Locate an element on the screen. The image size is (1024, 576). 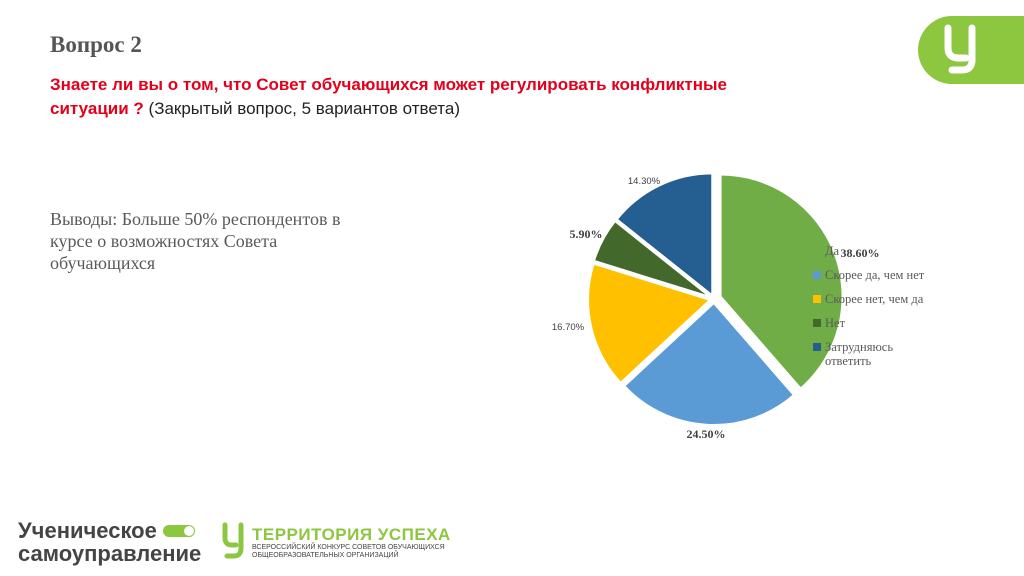
data-label: 24.50% is located at coordinates (706, 434).